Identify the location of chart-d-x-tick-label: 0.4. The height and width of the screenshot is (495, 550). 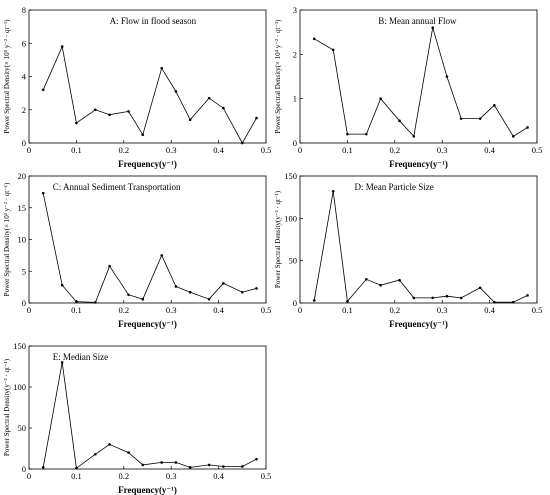
(489, 310).